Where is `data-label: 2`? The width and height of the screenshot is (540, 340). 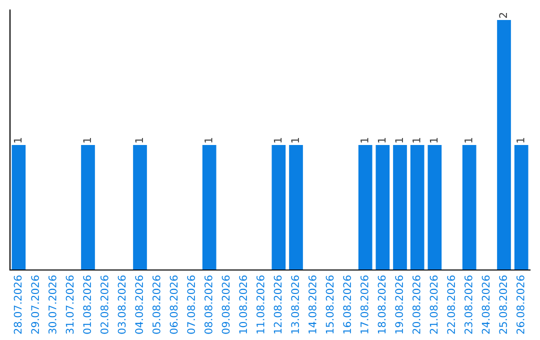
data-label: 2 is located at coordinates (503, 15).